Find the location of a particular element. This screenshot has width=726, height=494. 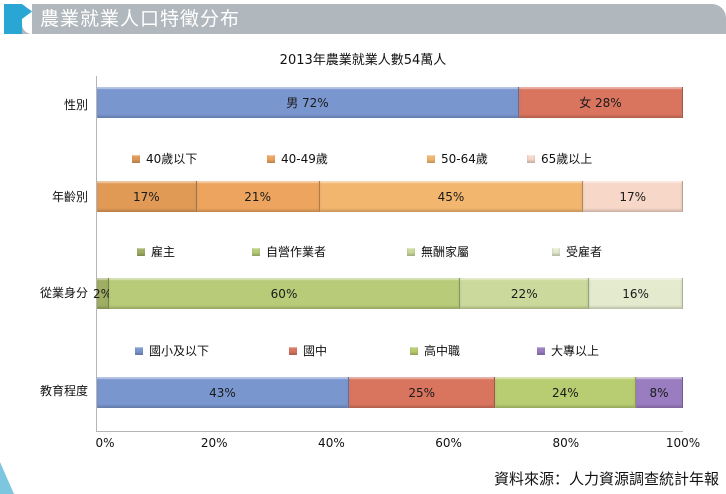

bar-segment: 男 72% is located at coordinates (308, 102).